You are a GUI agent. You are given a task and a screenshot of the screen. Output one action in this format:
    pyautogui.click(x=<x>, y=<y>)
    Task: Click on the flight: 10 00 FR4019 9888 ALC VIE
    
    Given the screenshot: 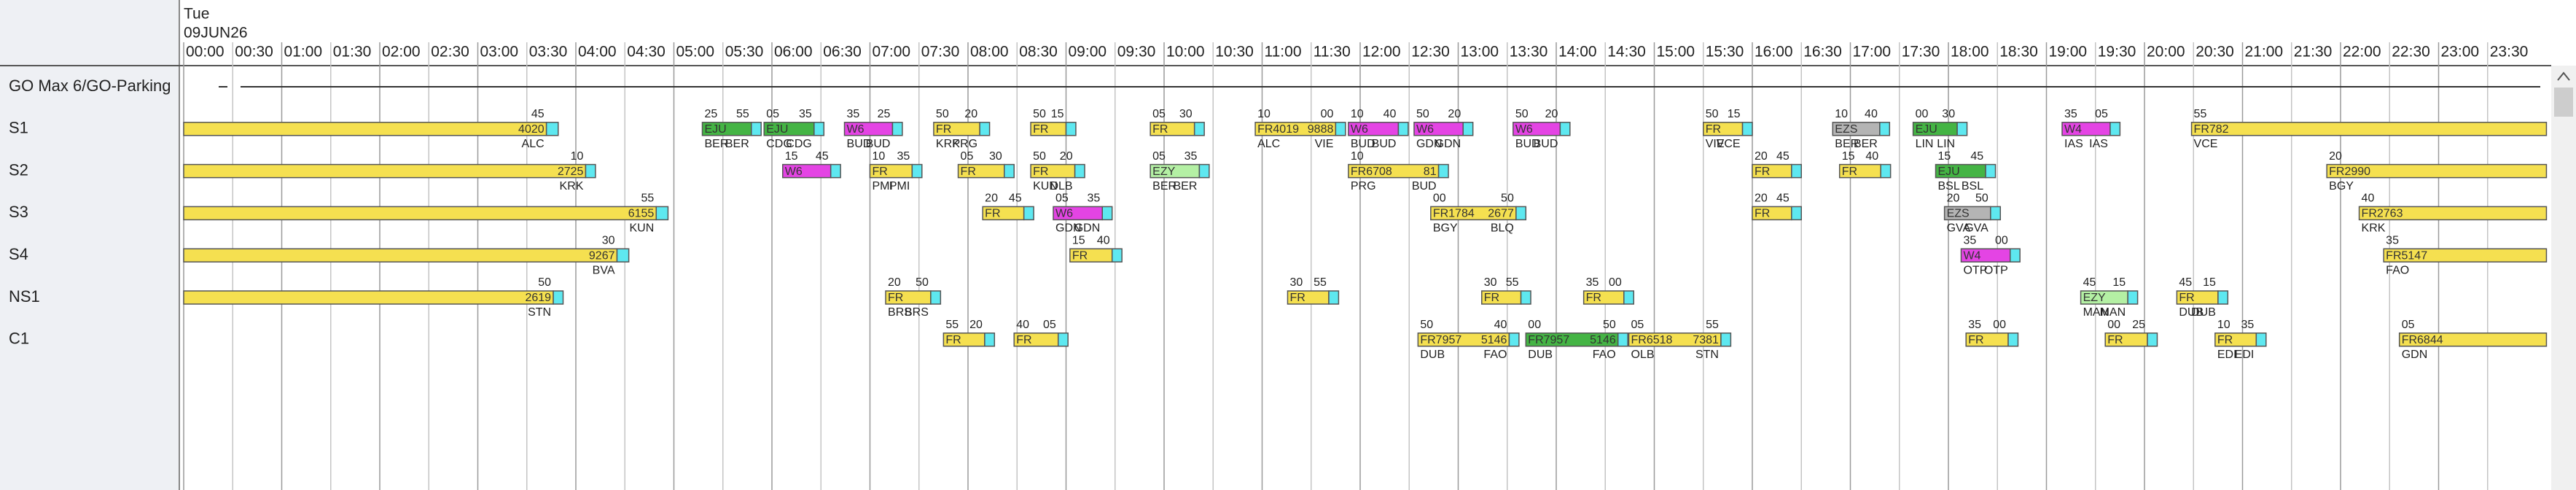 What is the action you would take?
    pyautogui.click(x=1300, y=129)
    